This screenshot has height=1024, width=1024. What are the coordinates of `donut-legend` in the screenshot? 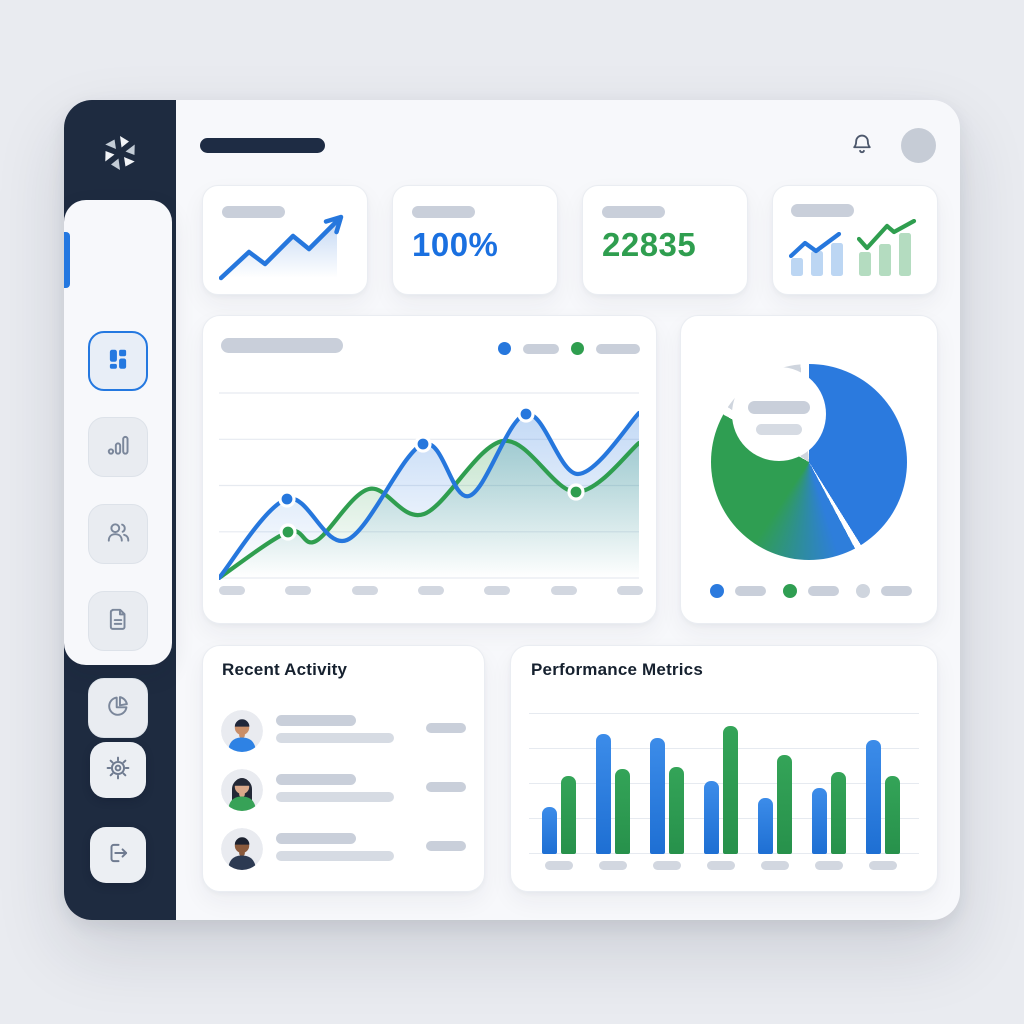 It's located at (811, 591).